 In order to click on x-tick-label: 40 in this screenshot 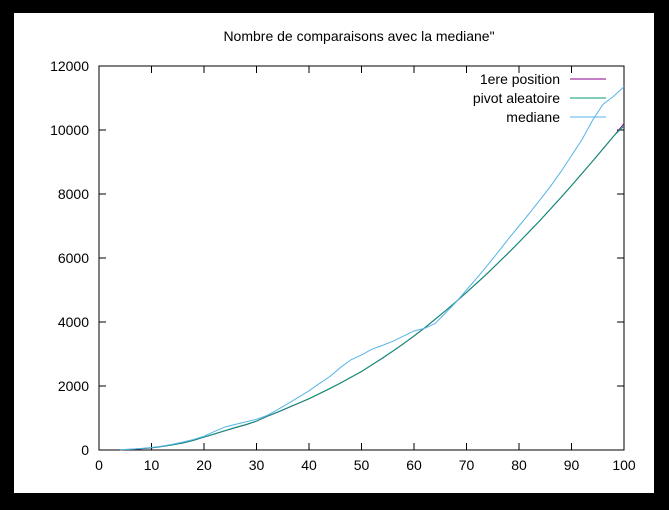, I will do `click(309, 465)`.